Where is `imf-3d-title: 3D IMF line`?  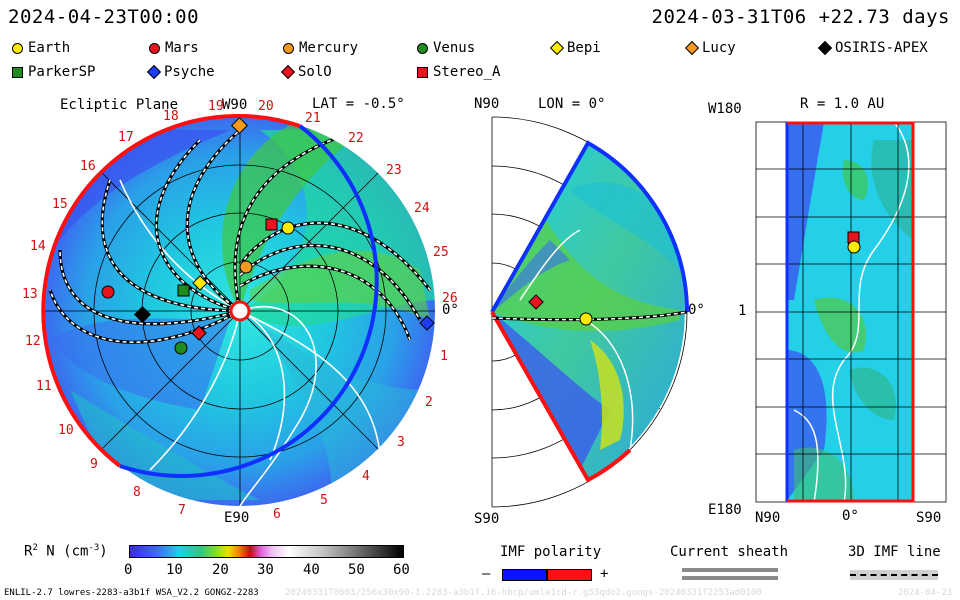 imf-3d-title: 3D IMF line is located at coordinates (894, 552).